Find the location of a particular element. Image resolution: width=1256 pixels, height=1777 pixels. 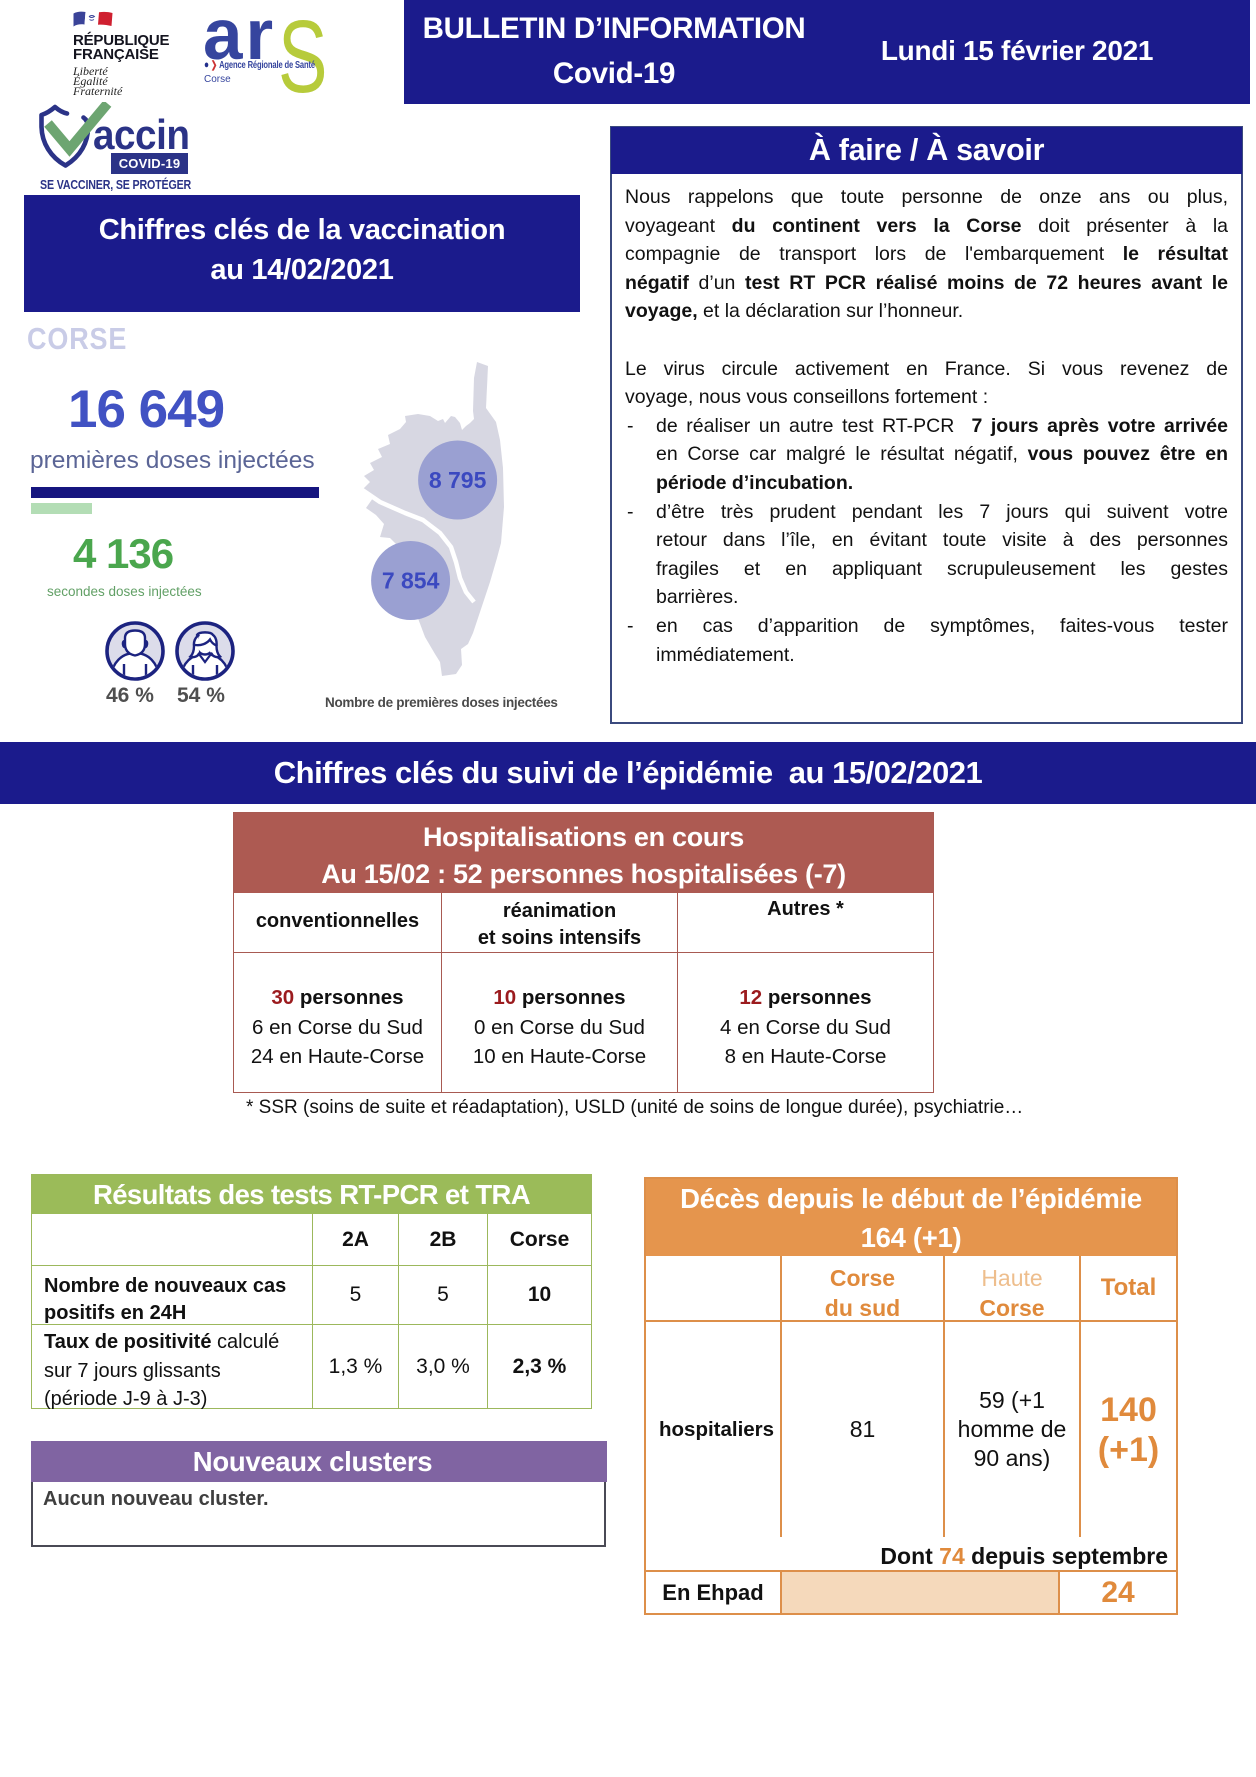

svg-text: 7 854 is located at coordinates (411, 581).